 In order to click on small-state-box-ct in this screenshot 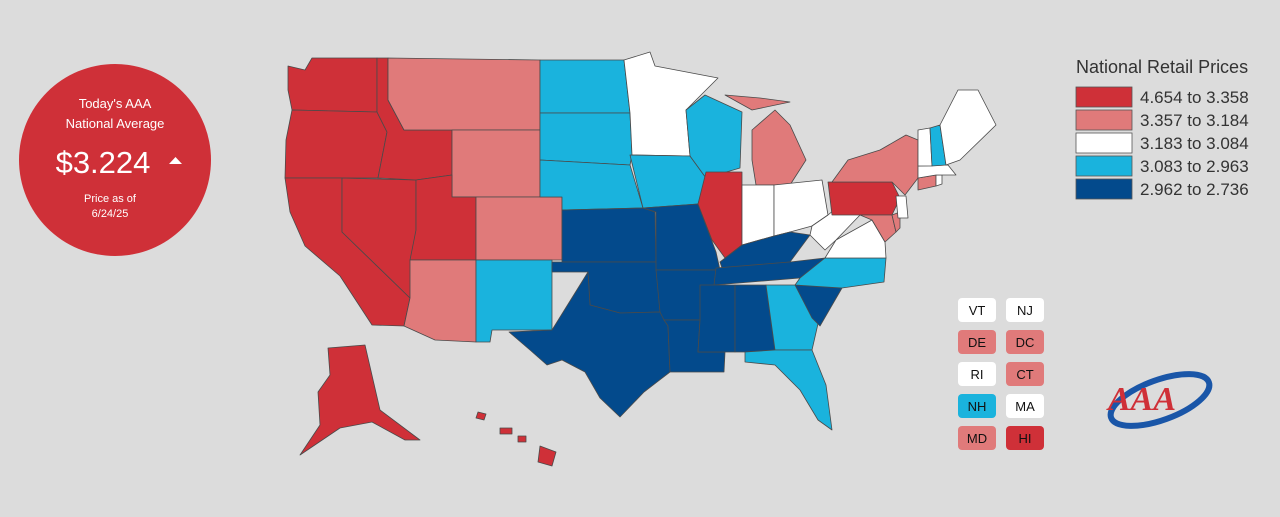, I will do `click(1025, 374)`.